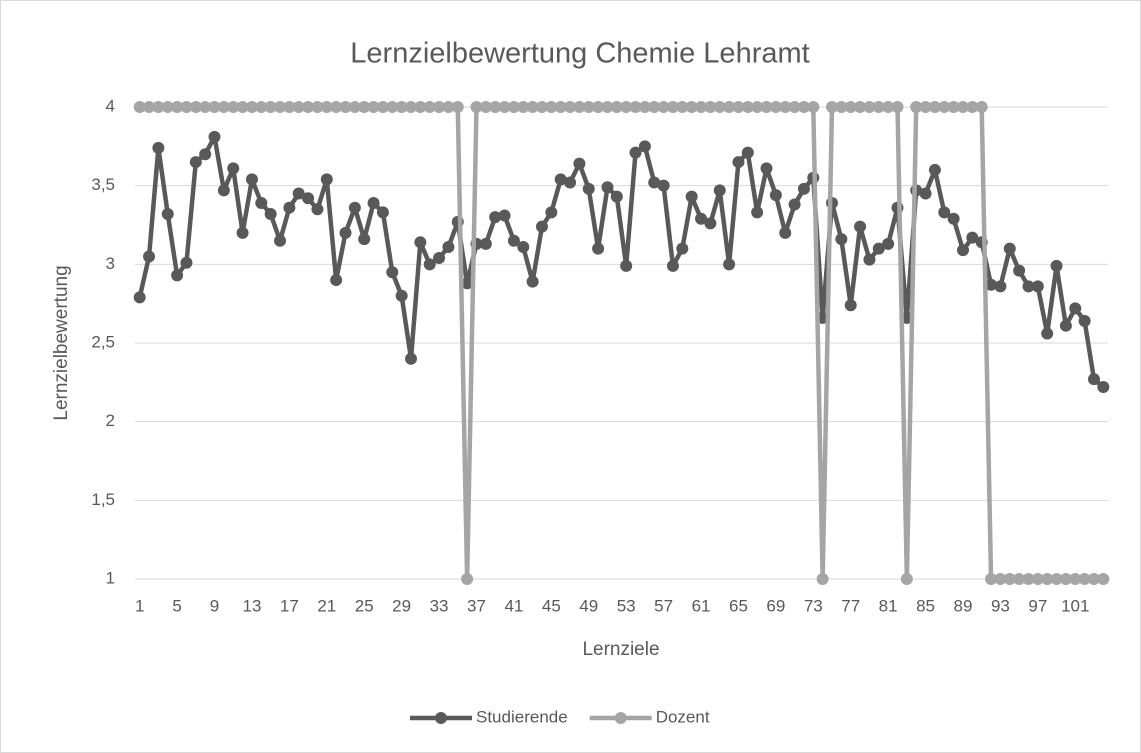  I want to click on x-tick-label: 77, so click(850, 605).